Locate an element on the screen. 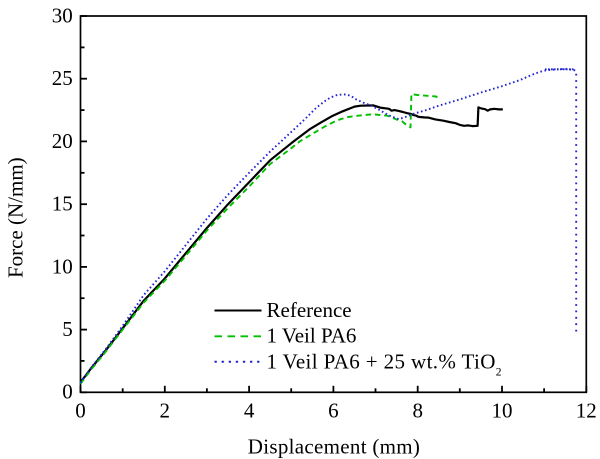 Image resolution: width=600 pixels, height=459 pixels. svg-text: 1 Veil PA6 is located at coordinates (312, 336).